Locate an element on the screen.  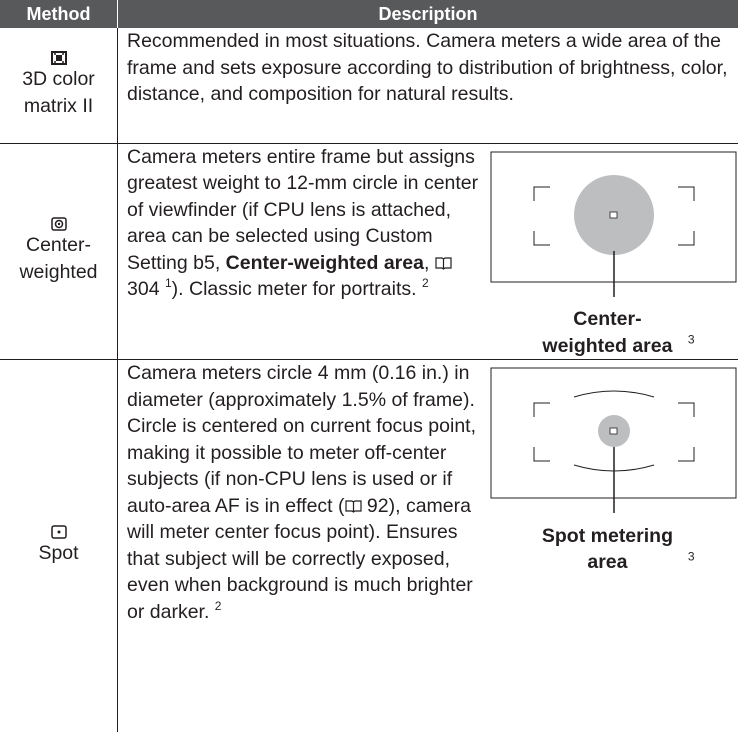
figure: Center-weighted area 3 is located at coordinates (613, 252).